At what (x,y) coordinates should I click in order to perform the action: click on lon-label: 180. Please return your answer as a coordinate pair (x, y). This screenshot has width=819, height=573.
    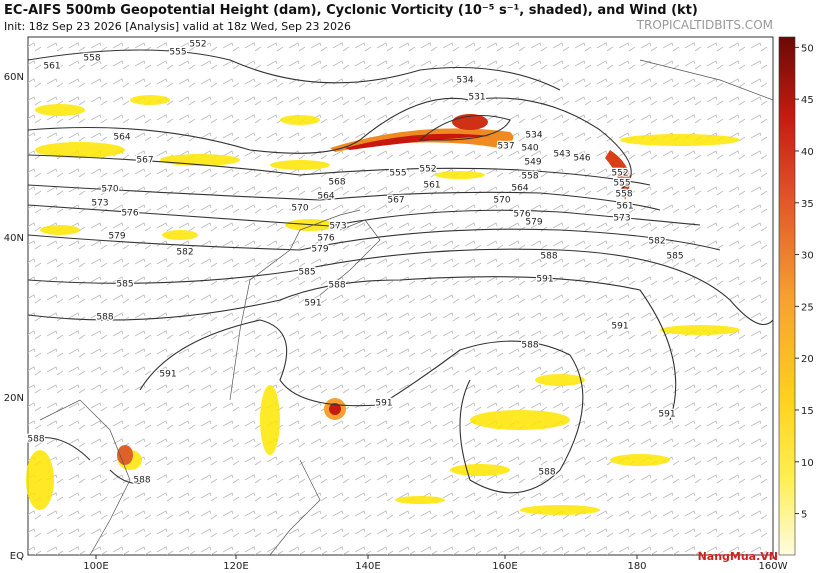
    Looking at the image, I should click on (636, 566).